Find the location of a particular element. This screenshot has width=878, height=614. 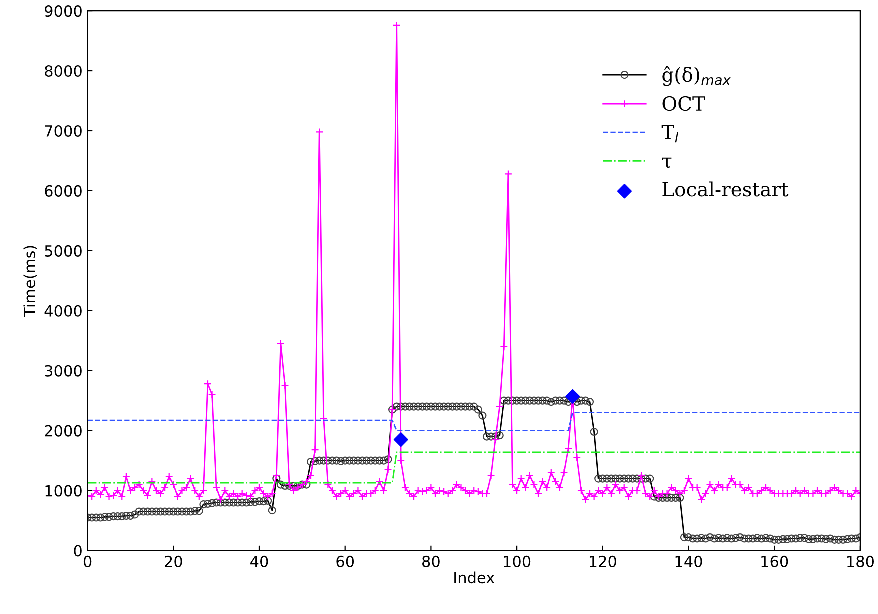

x-tick-label: 80 is located at coordinates (431, 562).